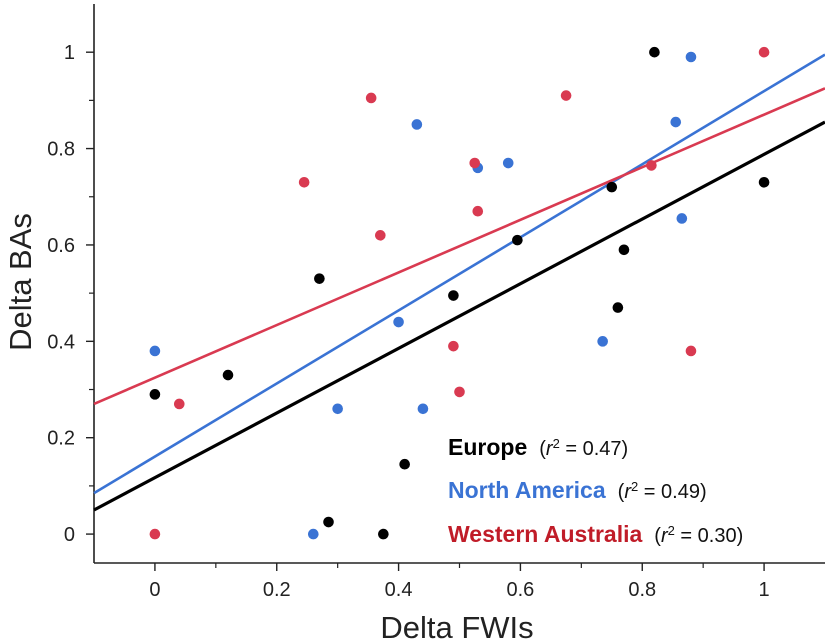 This screenshot has height=644, width=825. What do you see at coordinates (61, 150) in the screenshot?
I see `y-tick-label: 0.8` at bounding box center [61, 150].